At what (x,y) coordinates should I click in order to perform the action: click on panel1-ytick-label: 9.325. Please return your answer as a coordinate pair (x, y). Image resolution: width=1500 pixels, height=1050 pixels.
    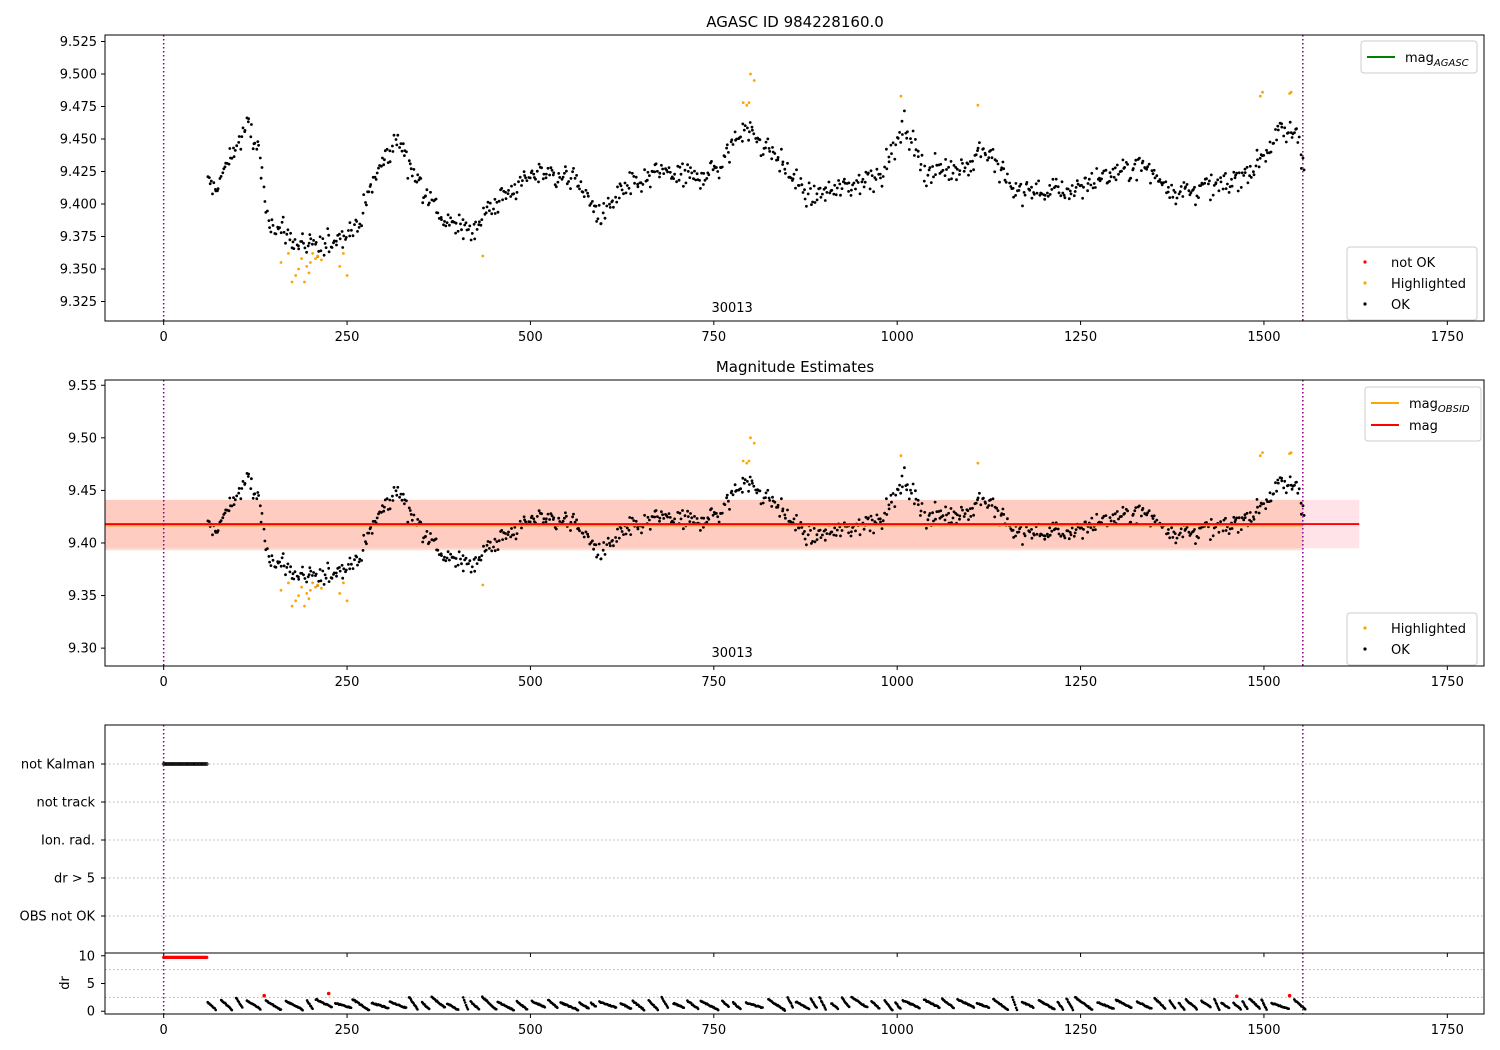
    Looking at the image, I should click on (78, 302).